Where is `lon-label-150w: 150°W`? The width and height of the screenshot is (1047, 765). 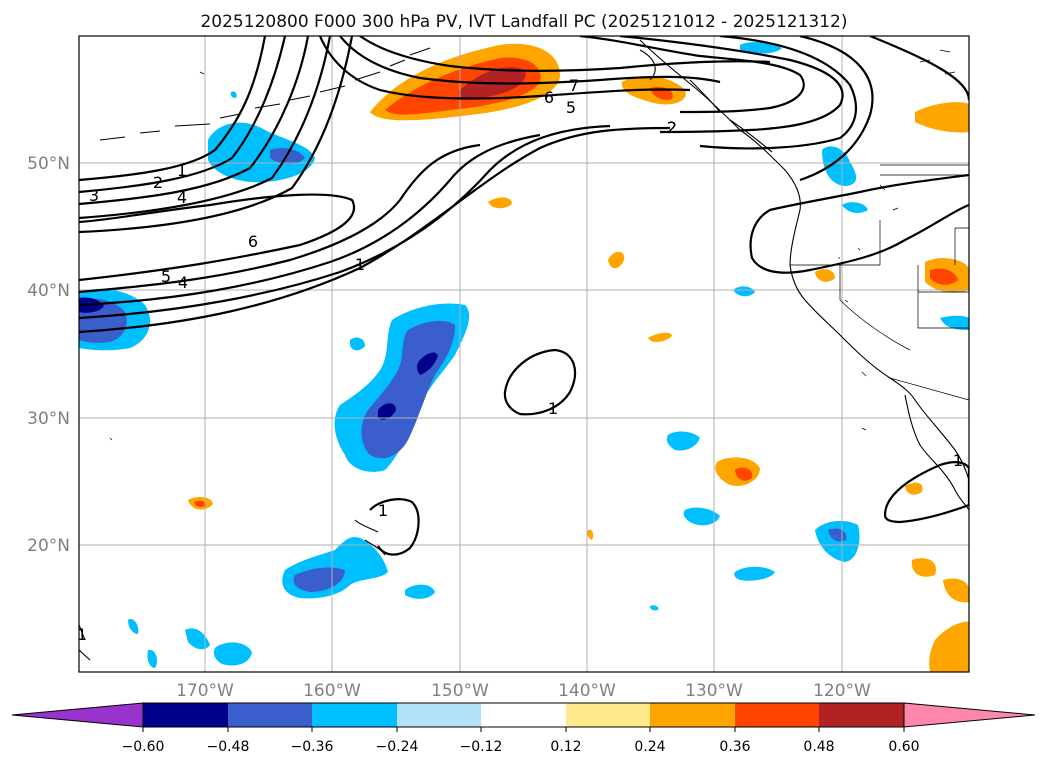
lon-label-150w: 150°W is located at coordinates (460, 691).